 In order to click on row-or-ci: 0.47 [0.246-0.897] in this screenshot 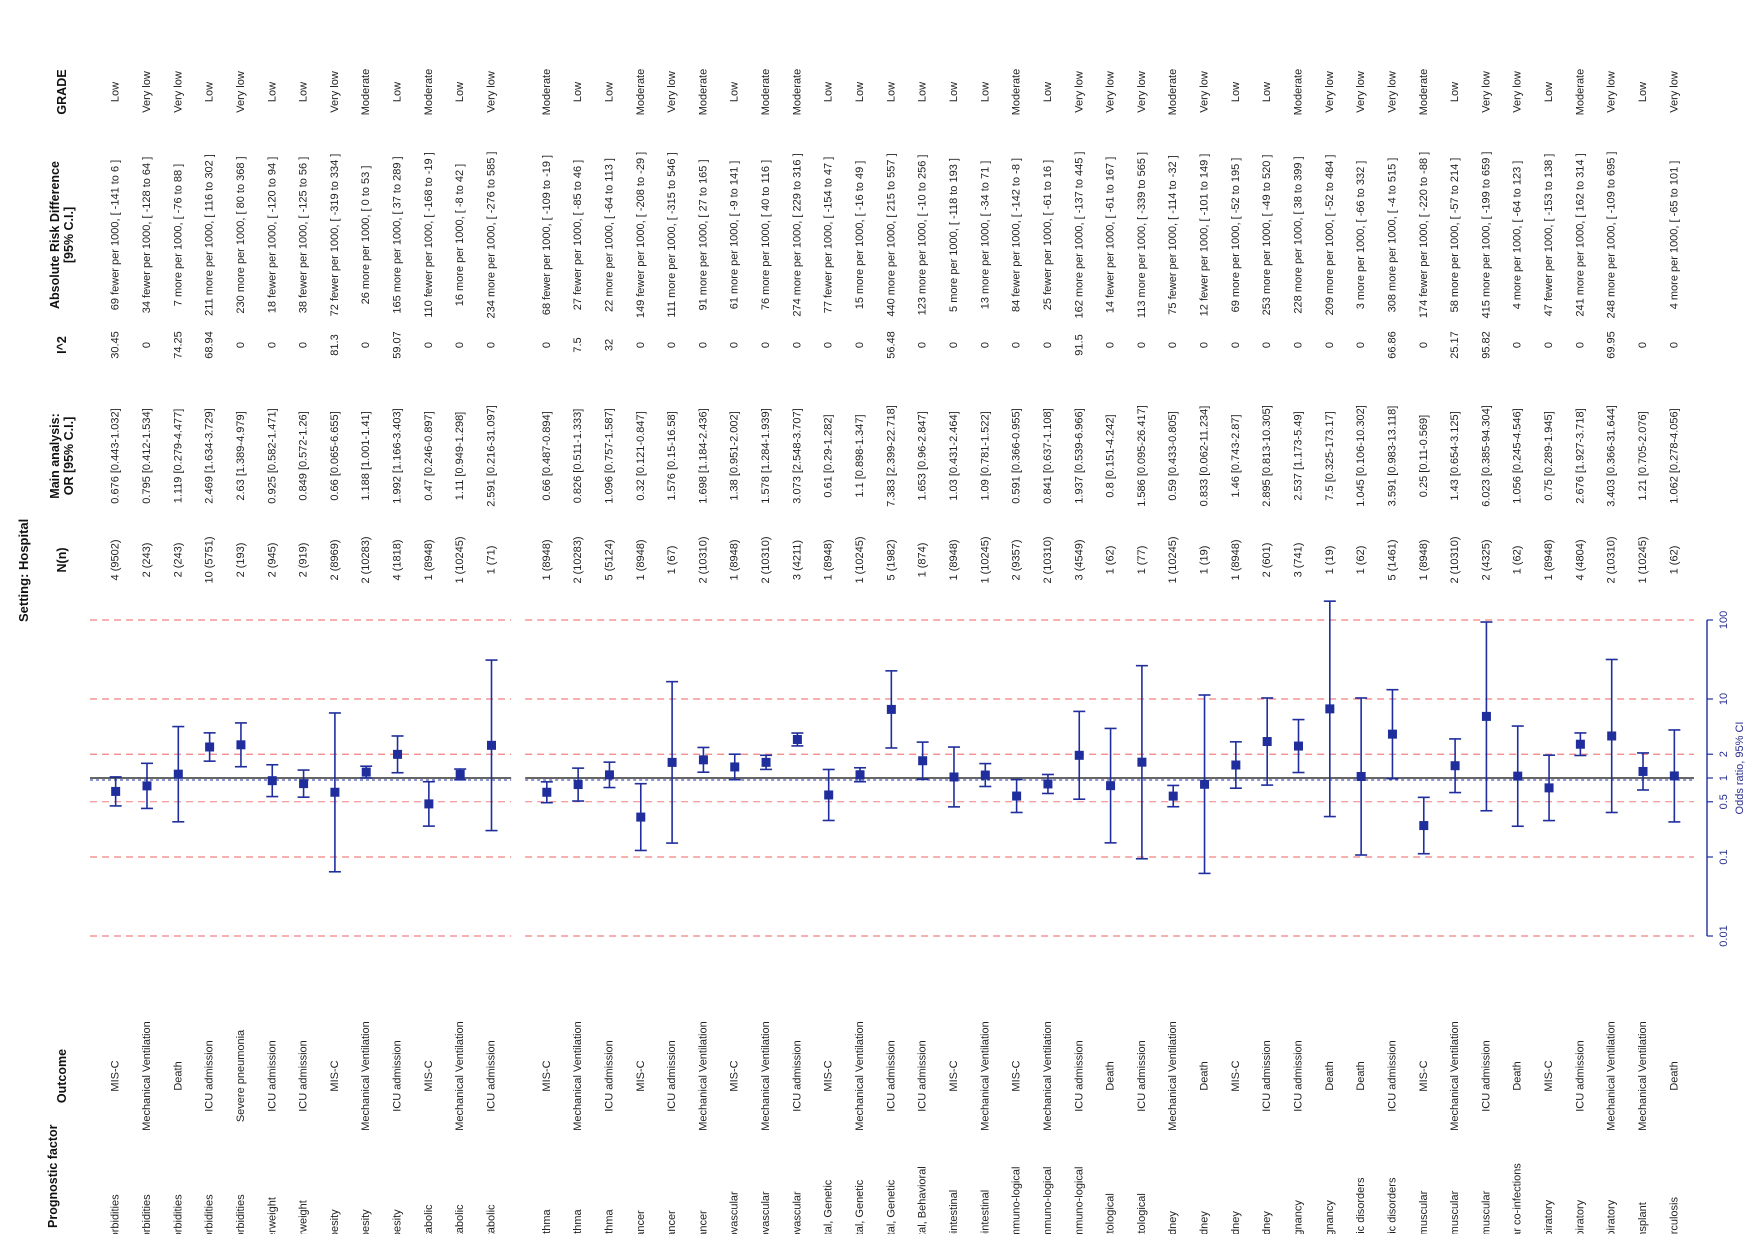, I will do `click(429, 455)`.